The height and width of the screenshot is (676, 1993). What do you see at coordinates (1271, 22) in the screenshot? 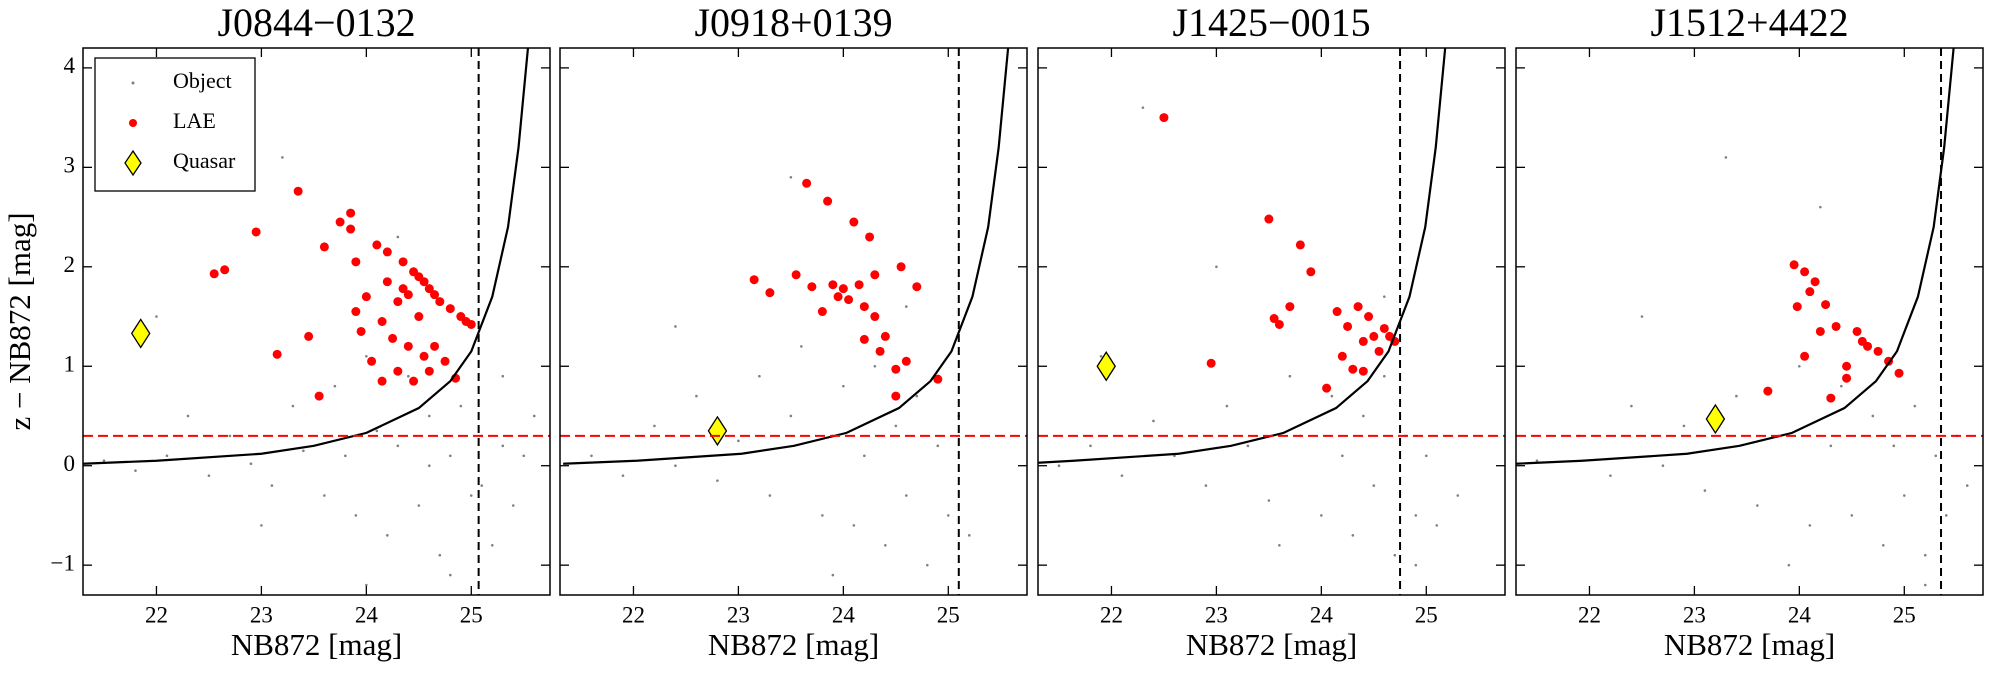
I see `panel-title: J1425−0015` at bounding box center [1271, 22].